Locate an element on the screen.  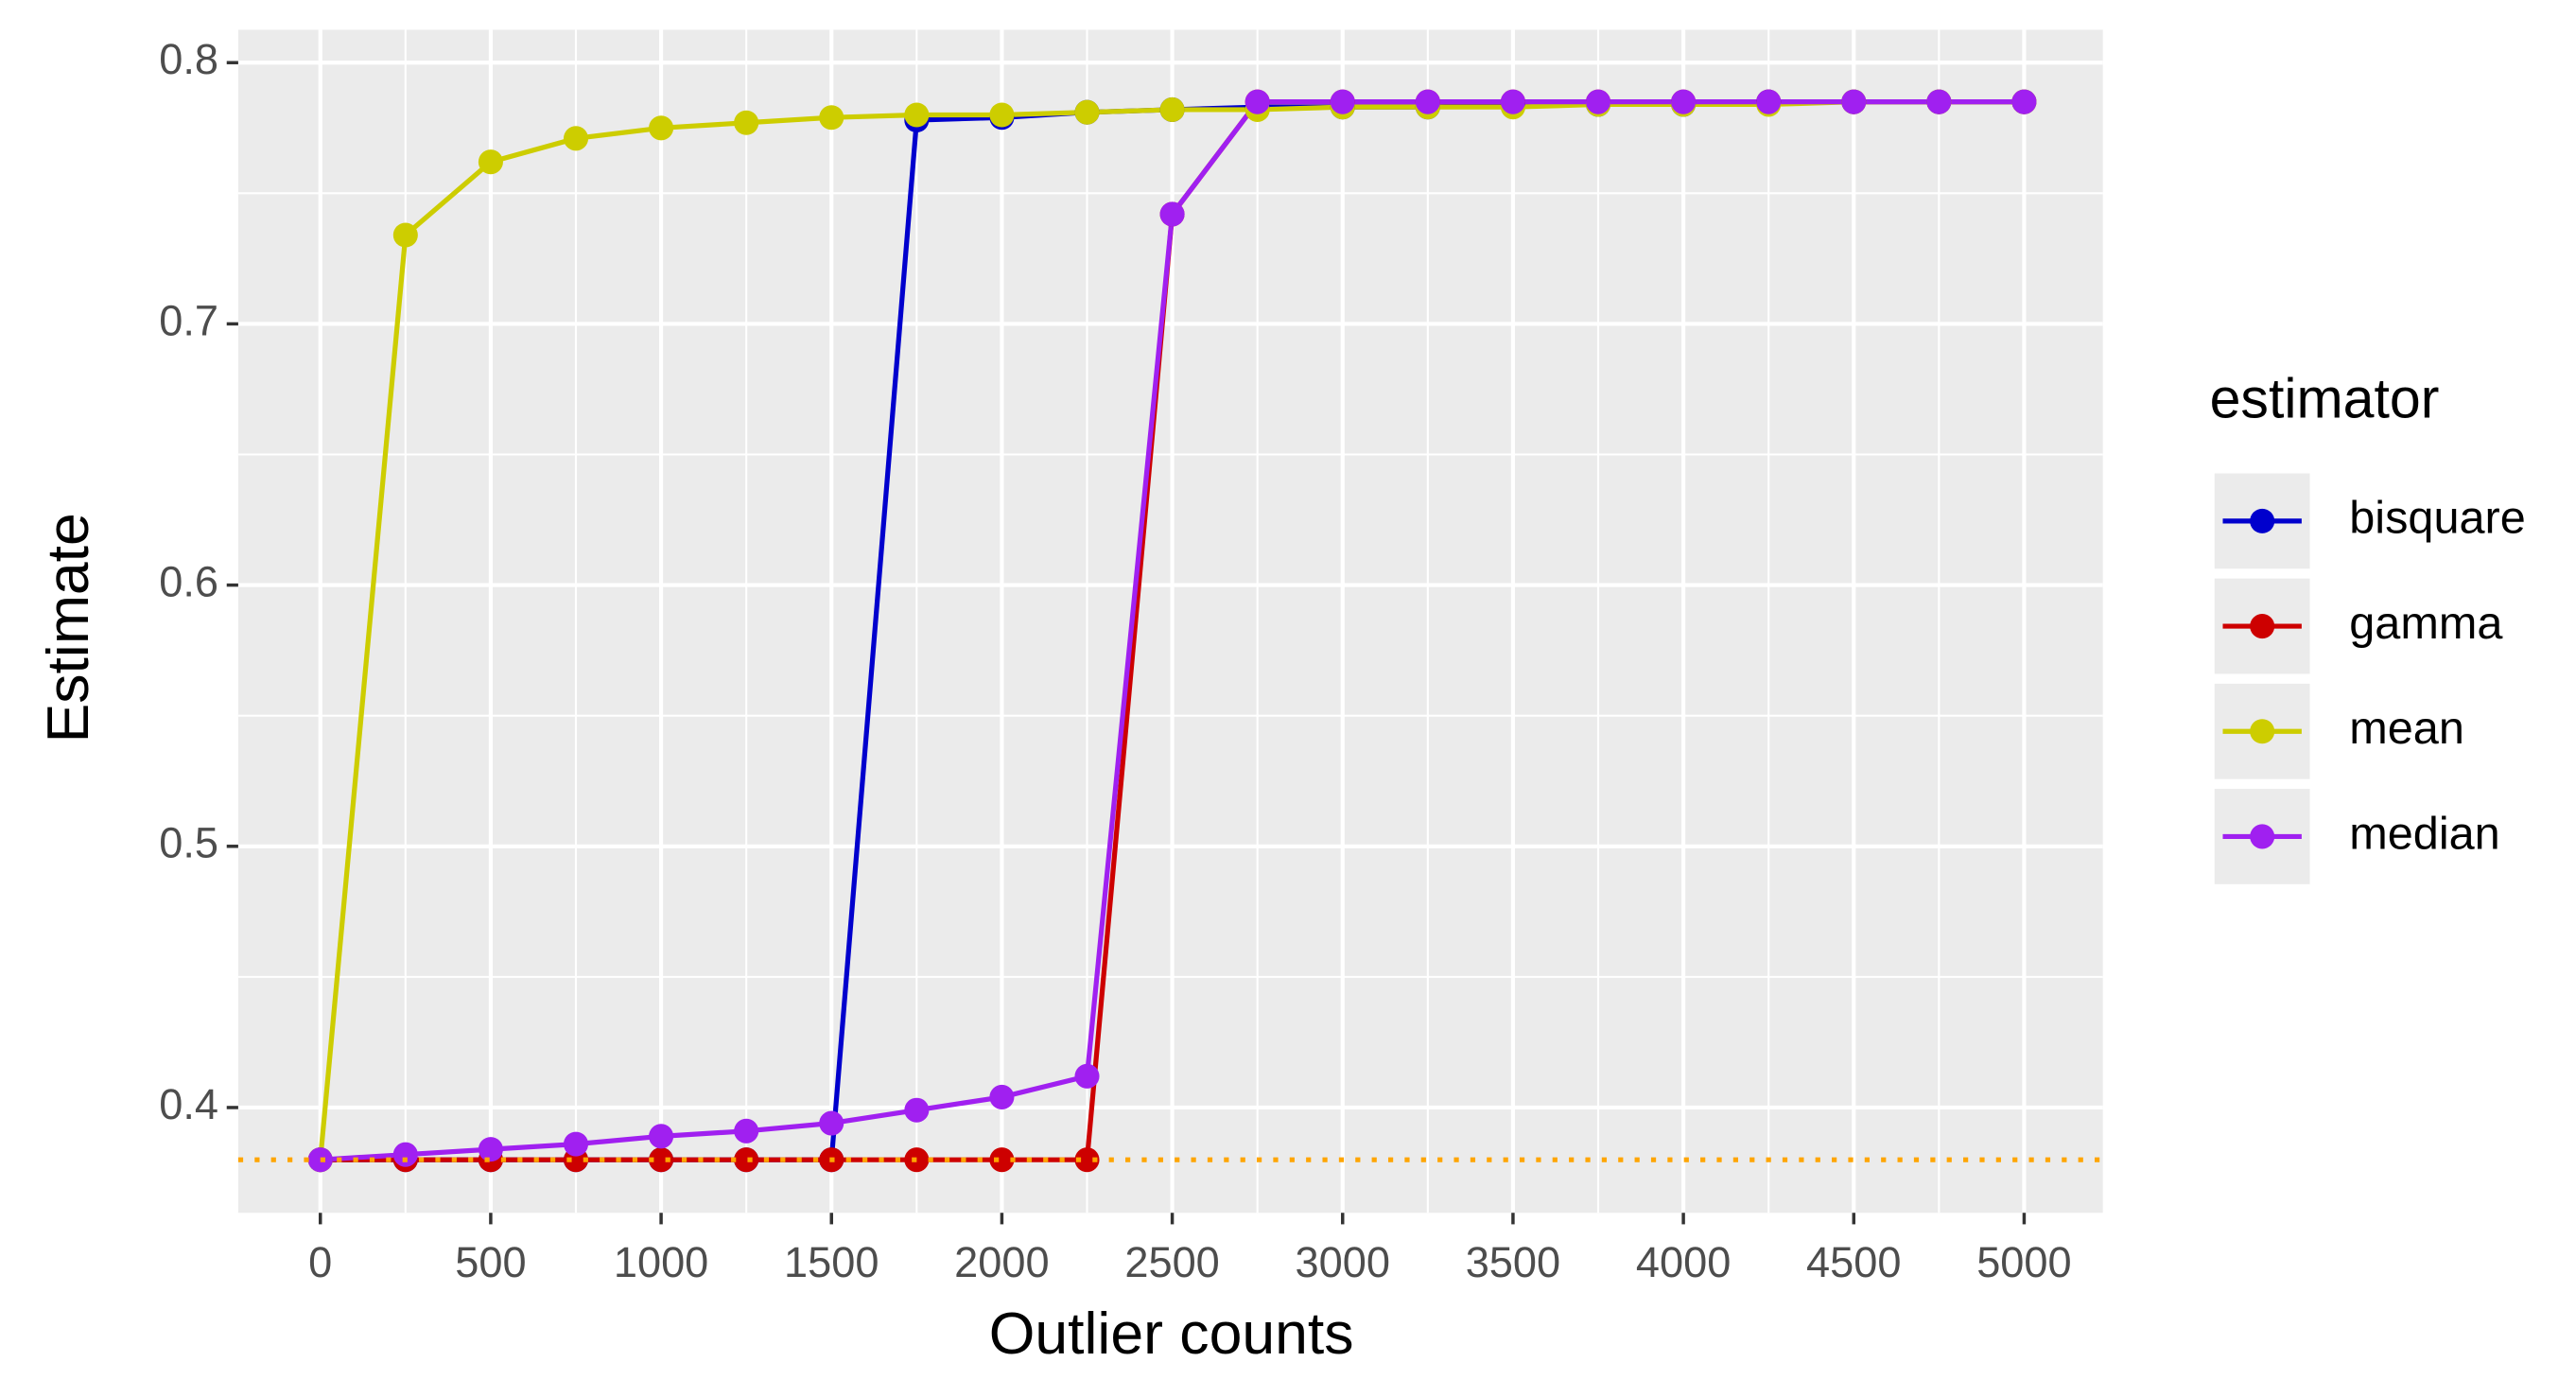
legend-label: median is located at coordinates (2424, 833).